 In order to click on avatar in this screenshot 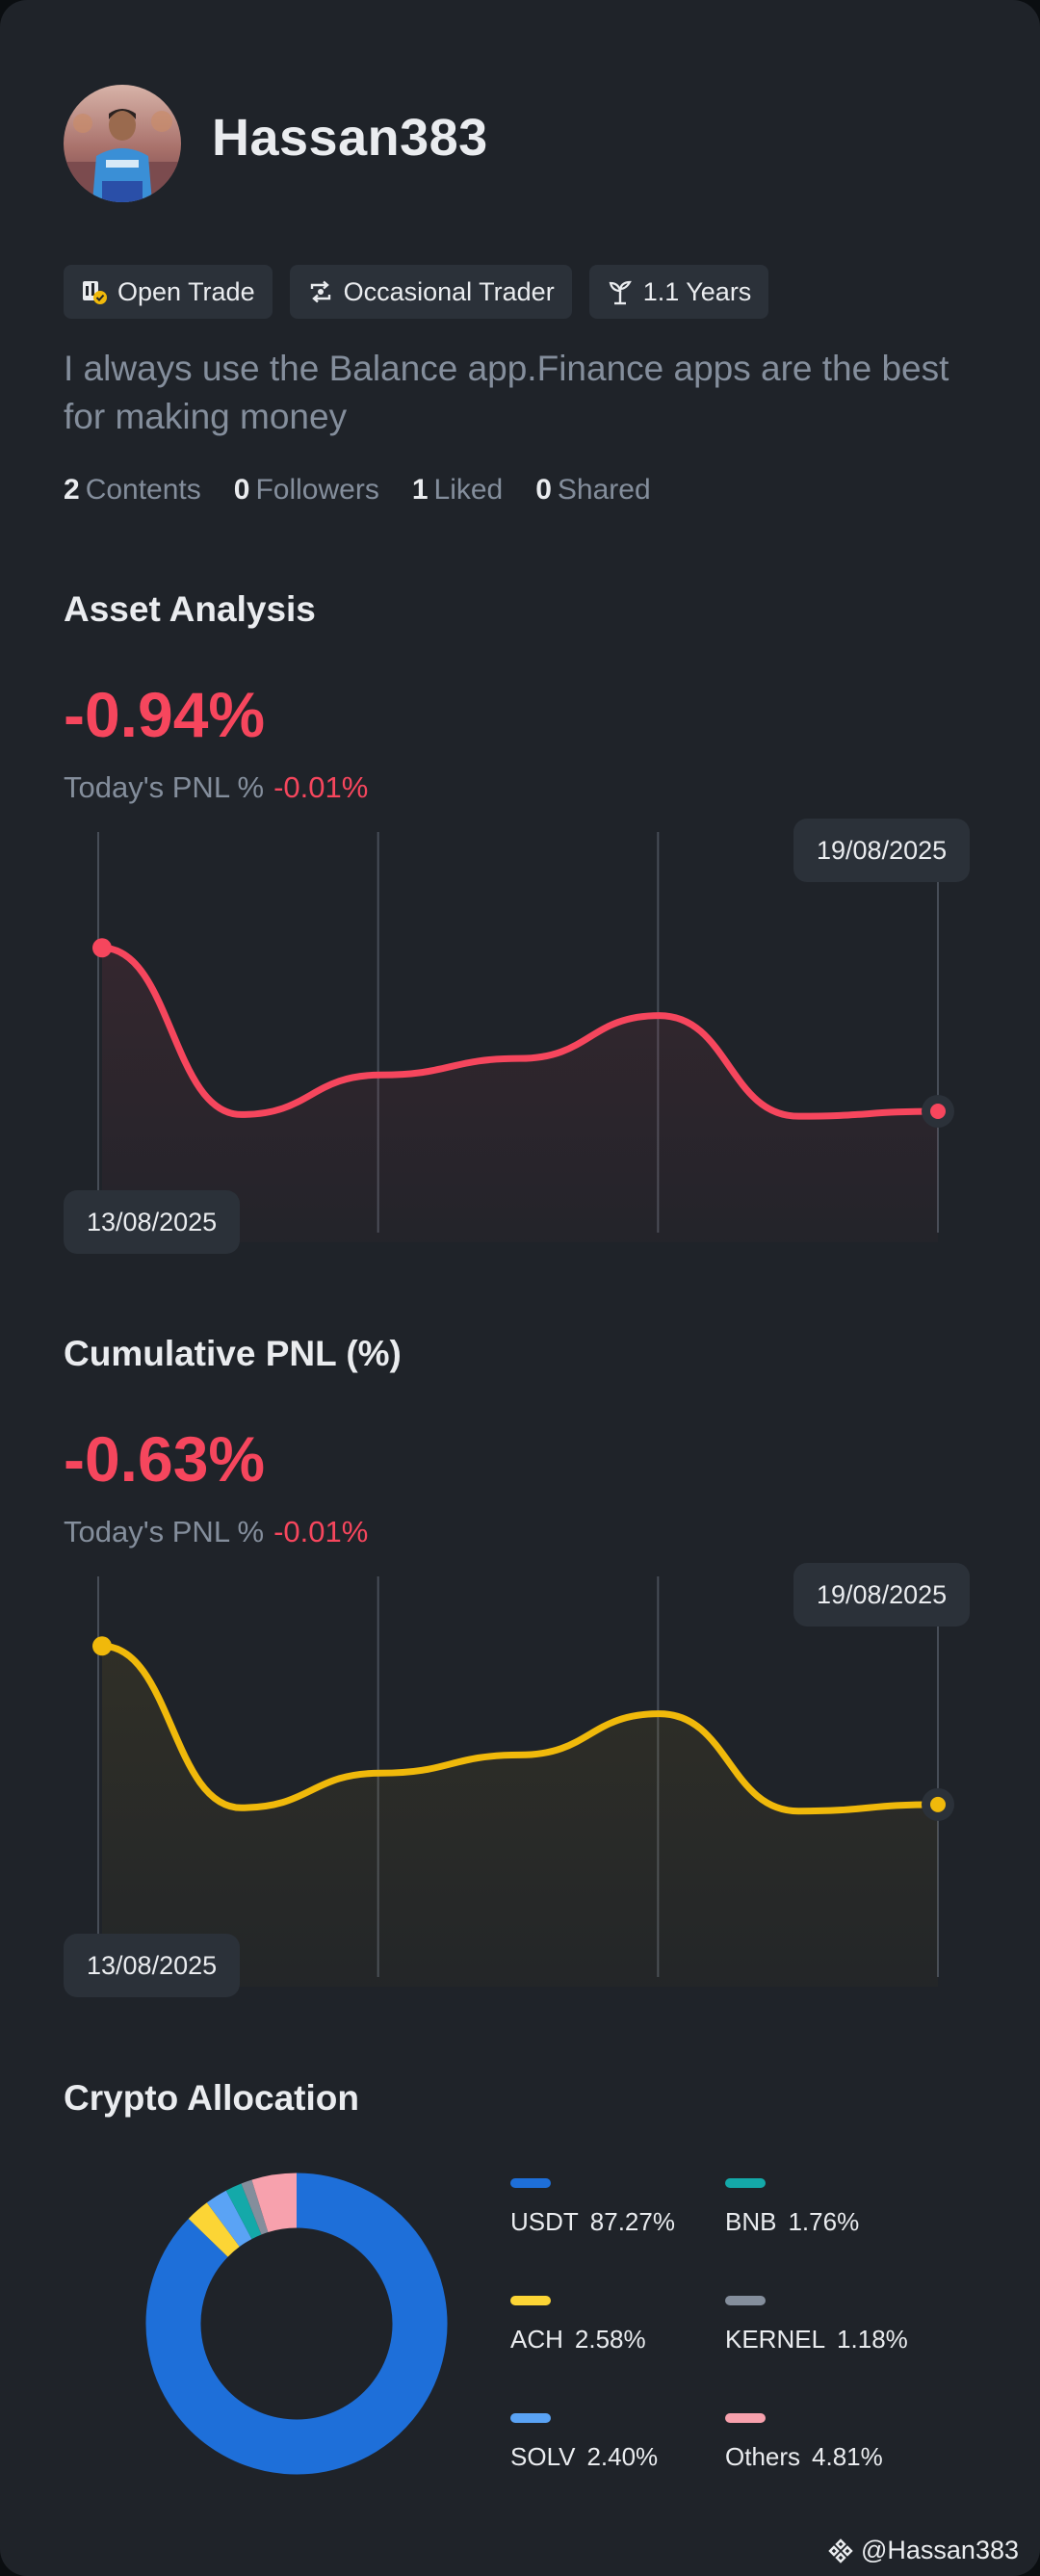, I will do `click(122, 143)`.